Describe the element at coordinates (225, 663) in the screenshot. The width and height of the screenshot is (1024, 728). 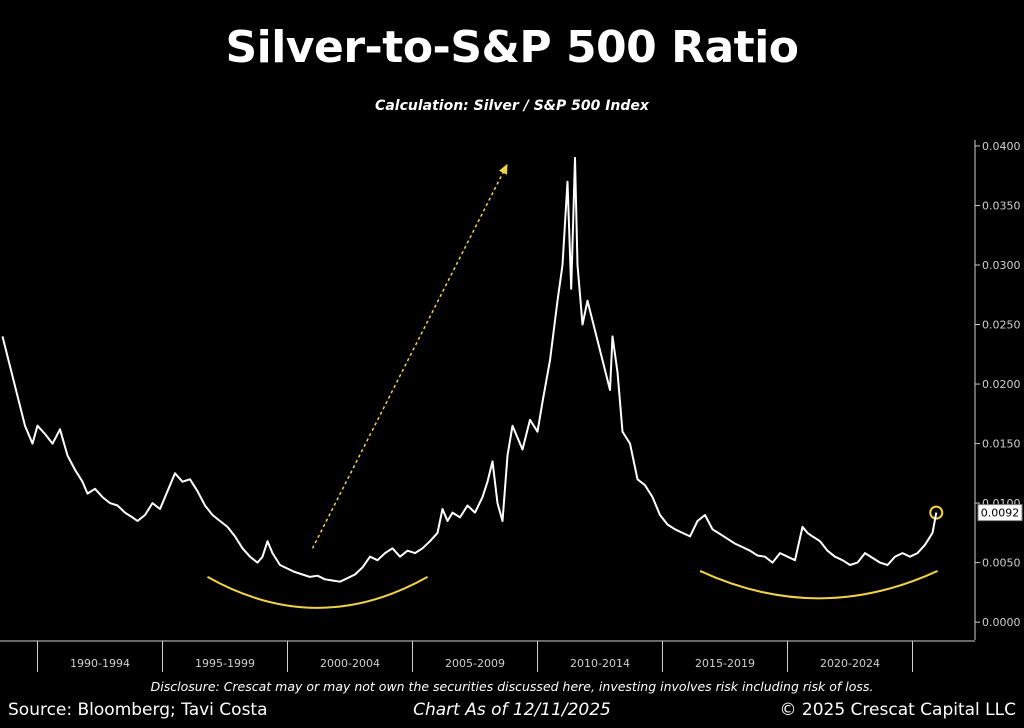
I see `x-tick-label: 1995-1999` at that location.